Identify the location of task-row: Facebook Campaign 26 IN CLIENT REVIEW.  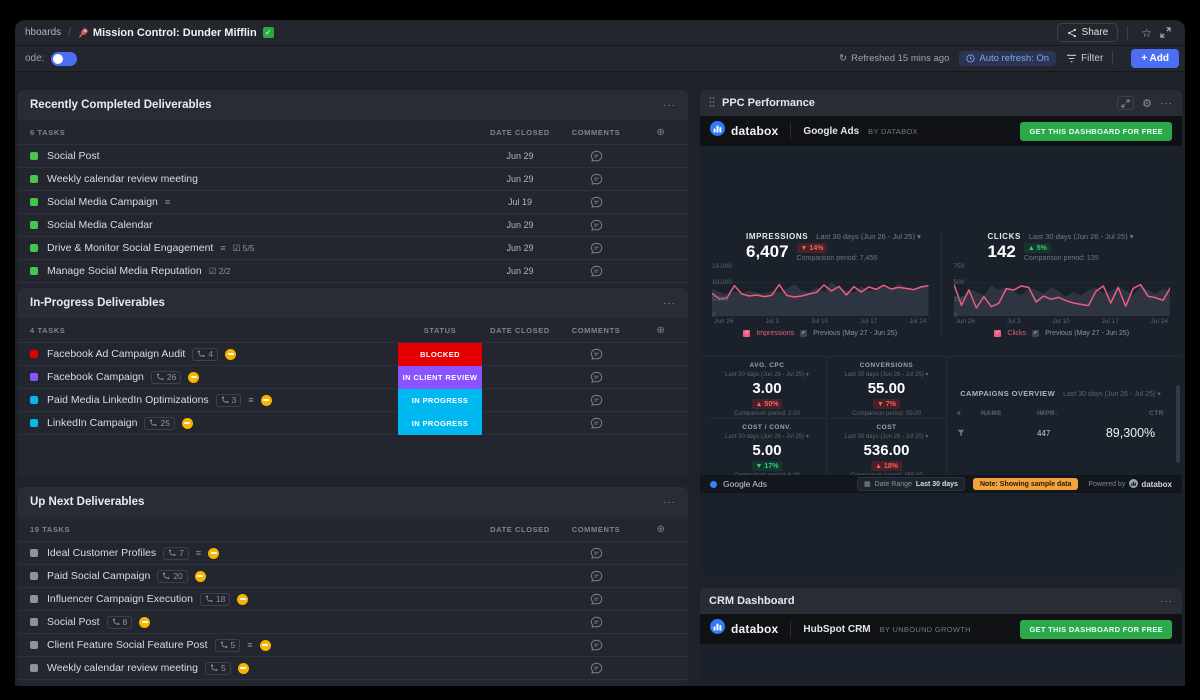
(353, 377).